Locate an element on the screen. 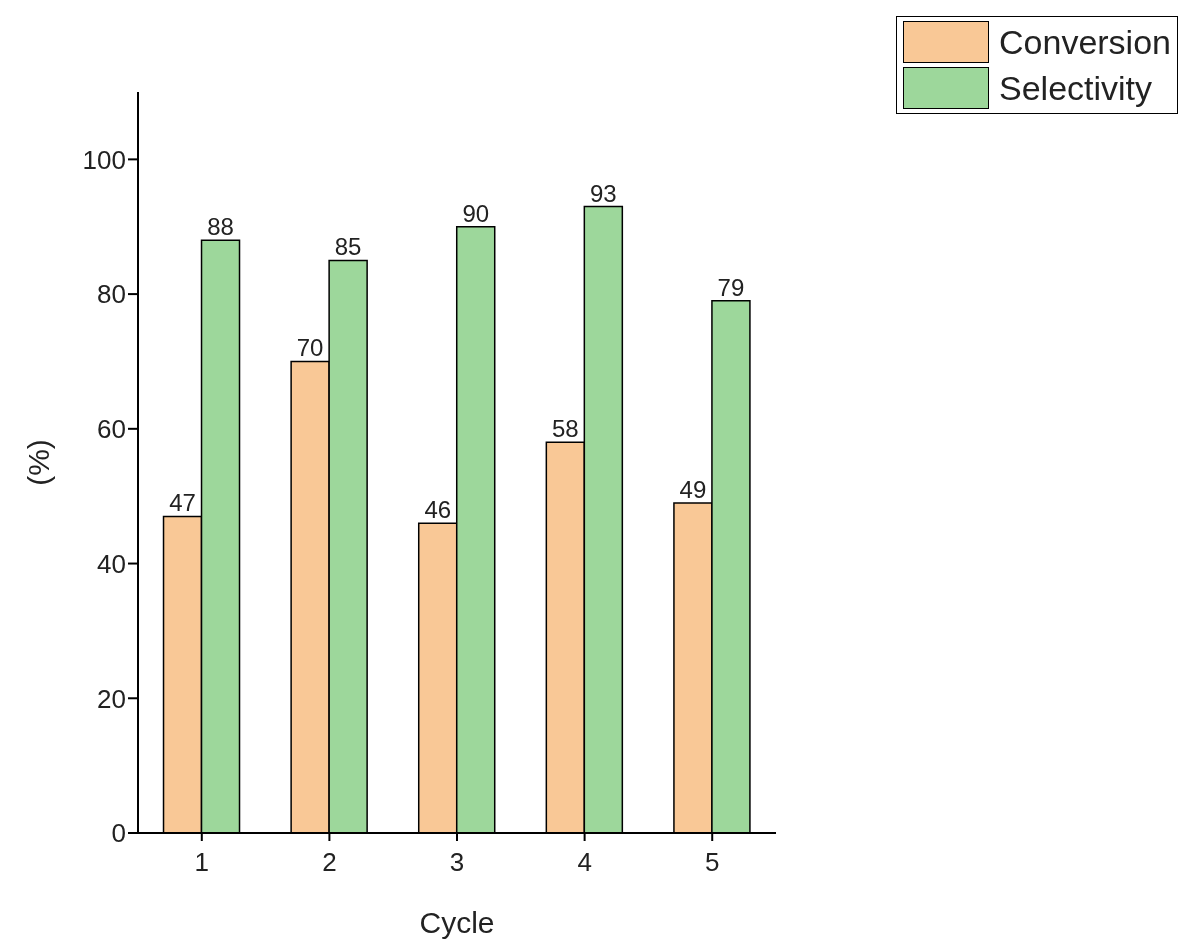  y-tick-label: 80 is located at coordinates (111, 294).